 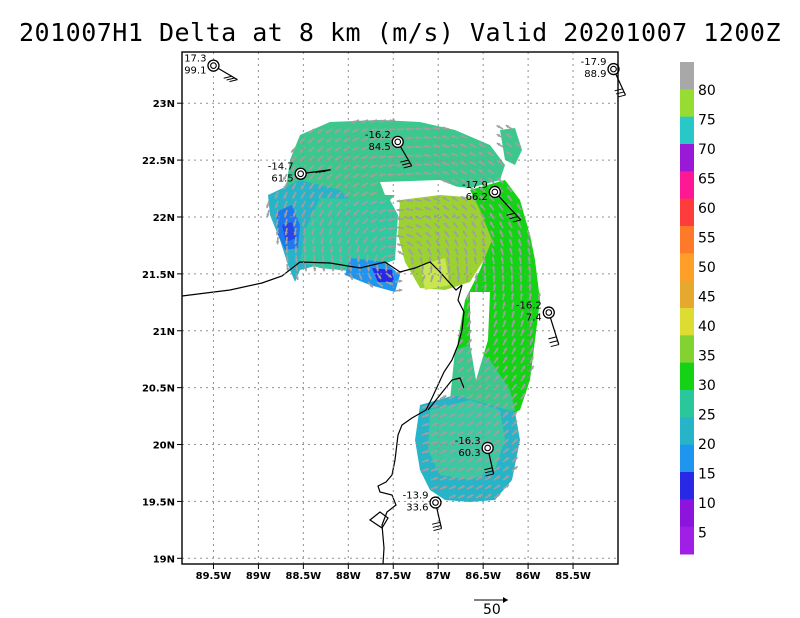 I want to click on wind-barb-staff, so click(x=508, y=206).